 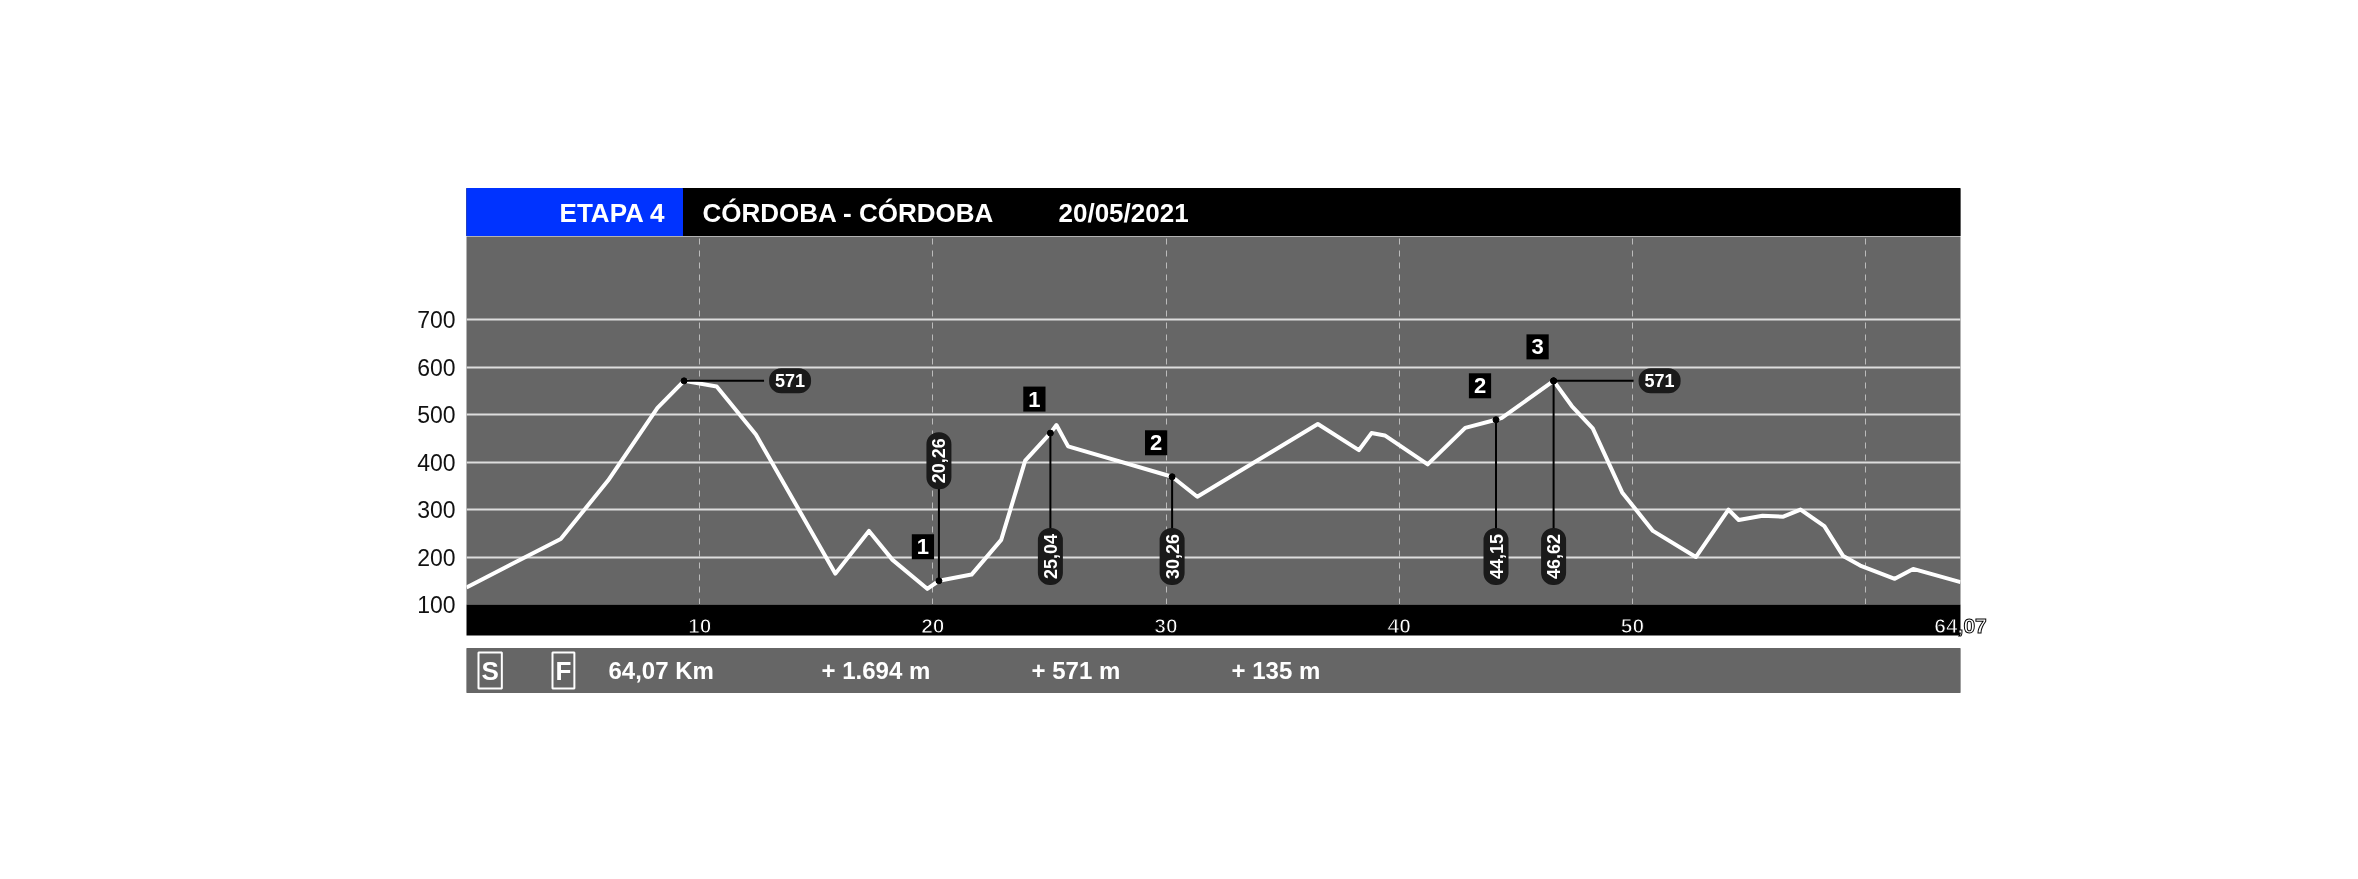 I want to click on text: 20/05/2021, so click(x=1123, y=212).